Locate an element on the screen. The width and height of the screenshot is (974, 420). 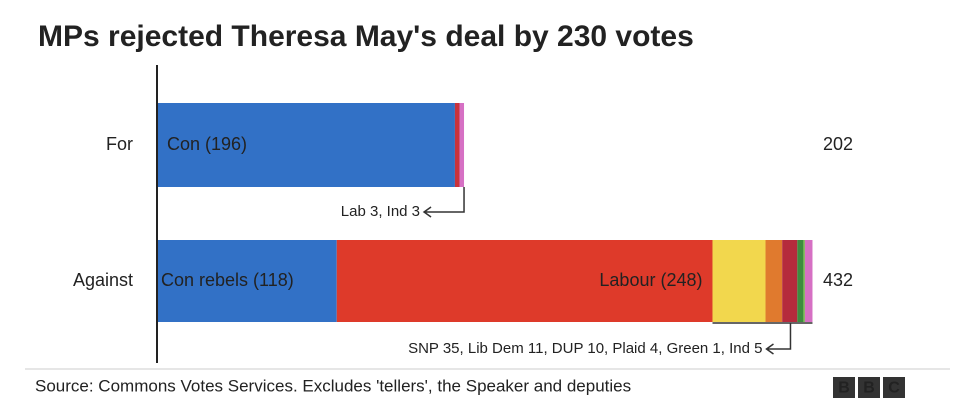
total-label: 432 is located at coordinates (838, 280).